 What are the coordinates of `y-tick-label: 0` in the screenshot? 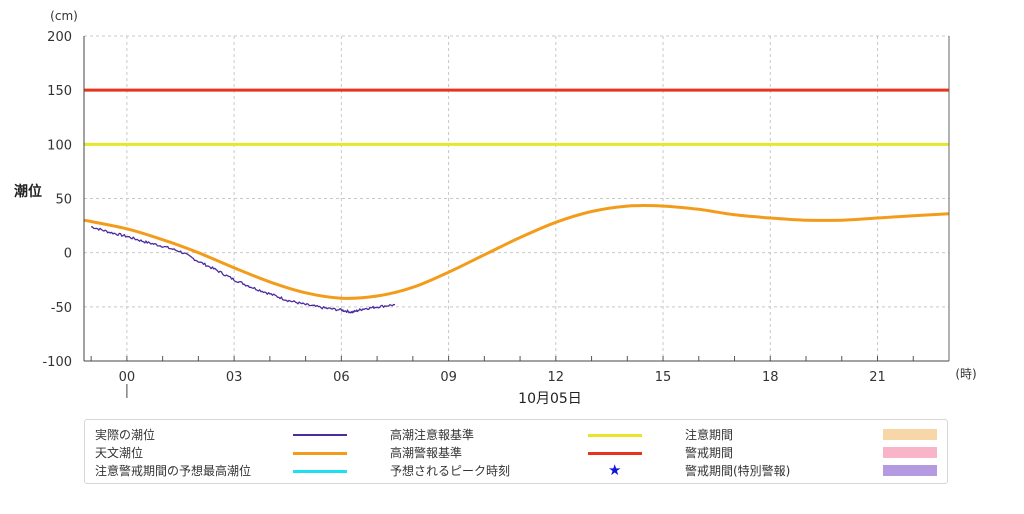 It's located at (68, 254).